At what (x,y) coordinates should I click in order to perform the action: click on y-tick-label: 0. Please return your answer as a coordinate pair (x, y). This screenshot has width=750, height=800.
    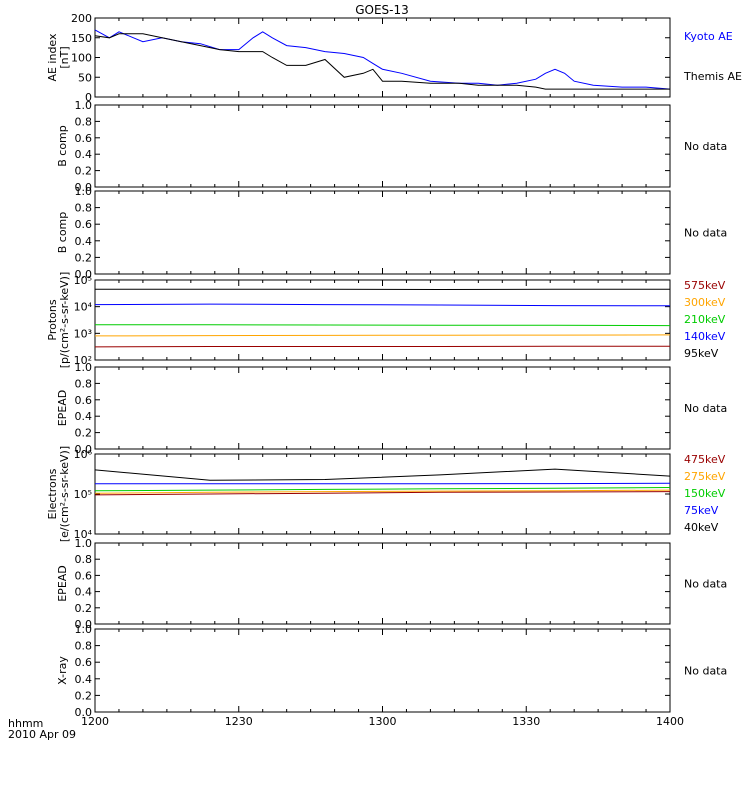
    Looking at the image, I should click on (88, 97).